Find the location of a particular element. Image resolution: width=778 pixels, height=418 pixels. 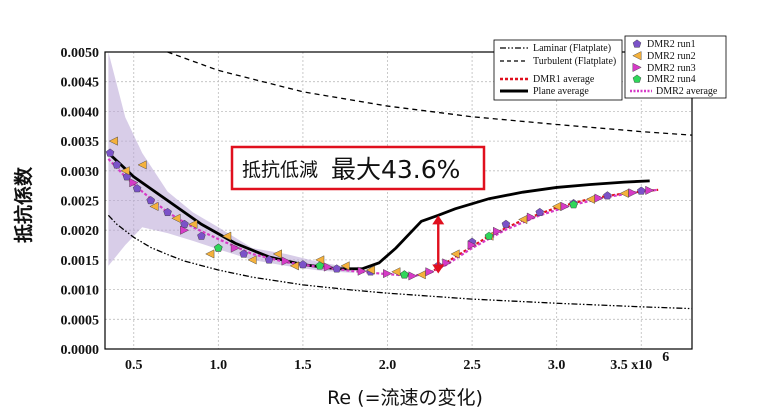

y-tick-label: 0.0045 is located at coordinates (80, 83).